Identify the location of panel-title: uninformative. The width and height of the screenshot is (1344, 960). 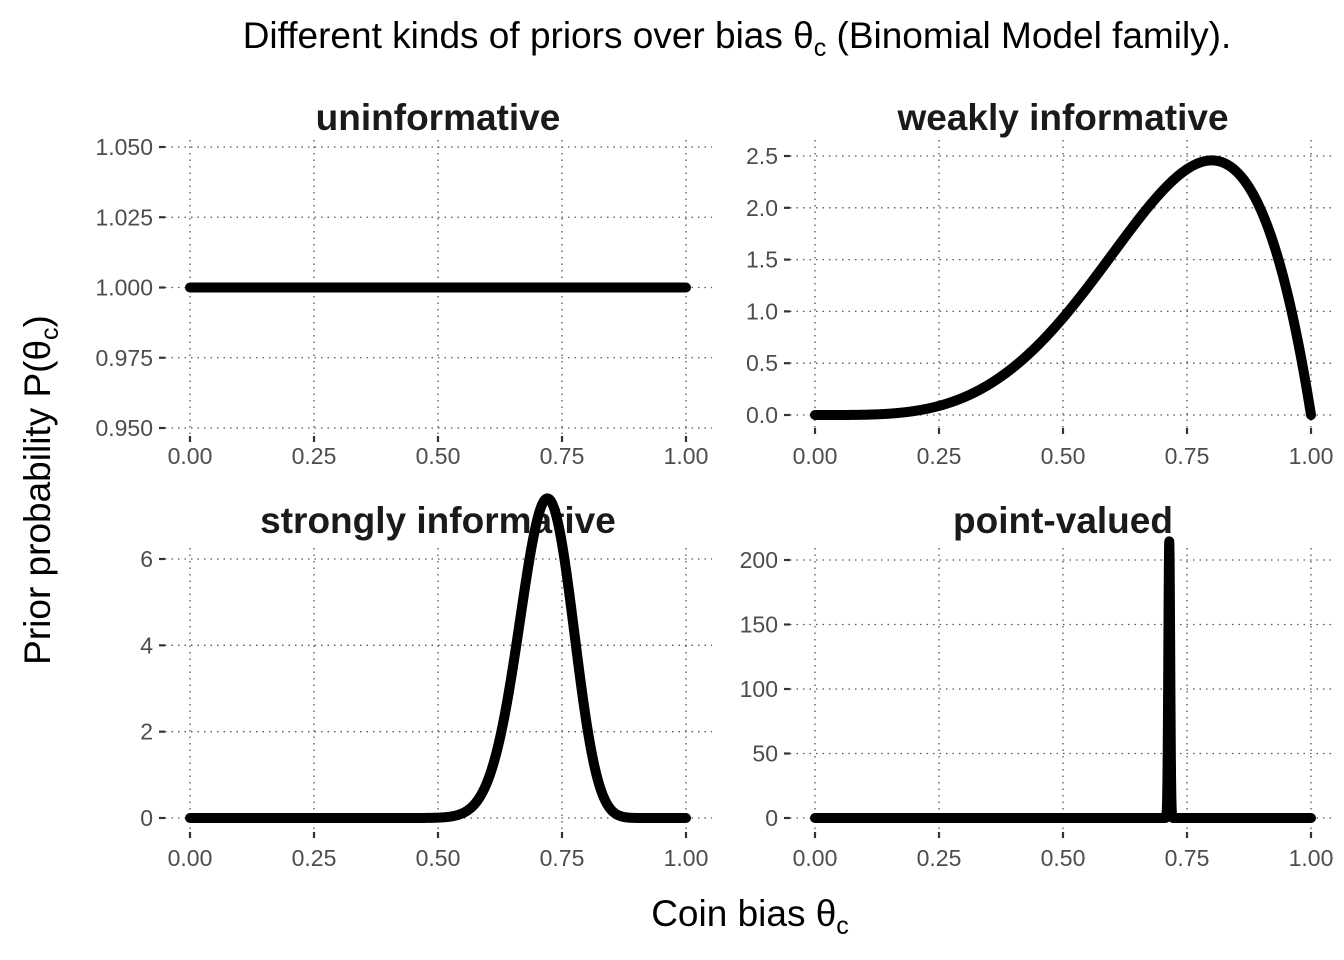
(438, 117).